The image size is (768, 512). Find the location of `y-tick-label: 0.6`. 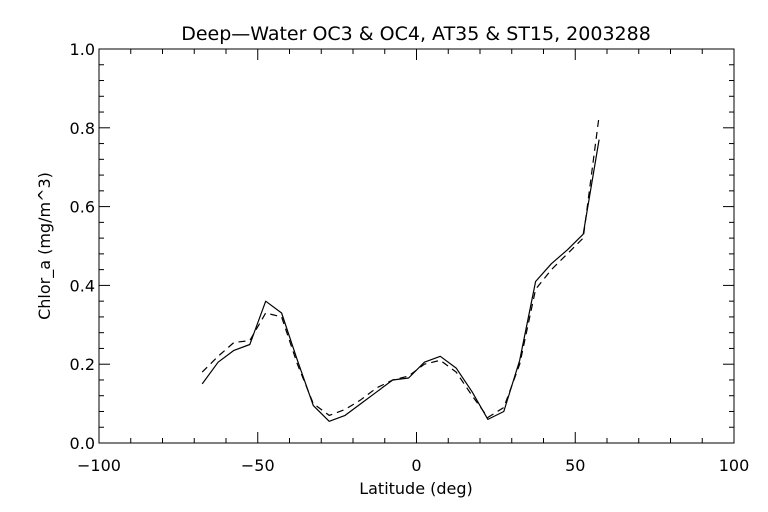

y-tick-label: 0.6 is located at coordinates (82, 207).